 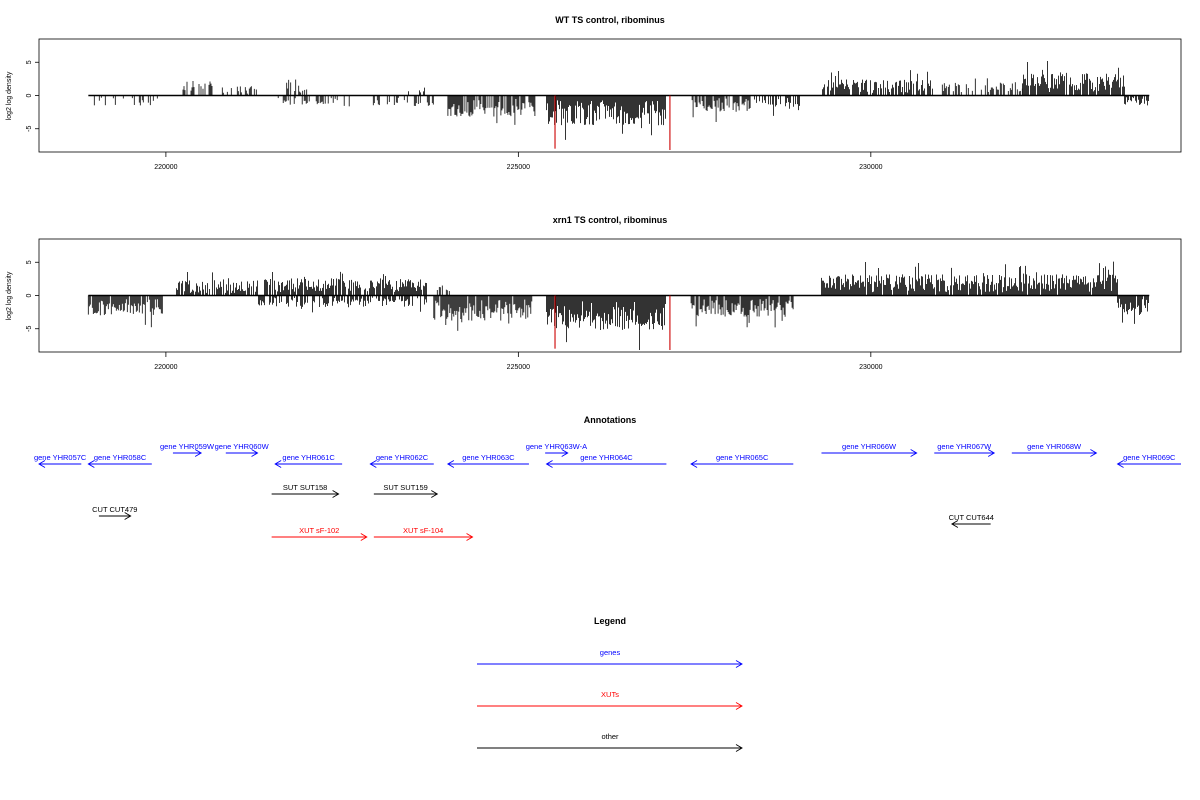 I want to click on wt-y-axis-label: log2 log density, so click(x=9, y=95).